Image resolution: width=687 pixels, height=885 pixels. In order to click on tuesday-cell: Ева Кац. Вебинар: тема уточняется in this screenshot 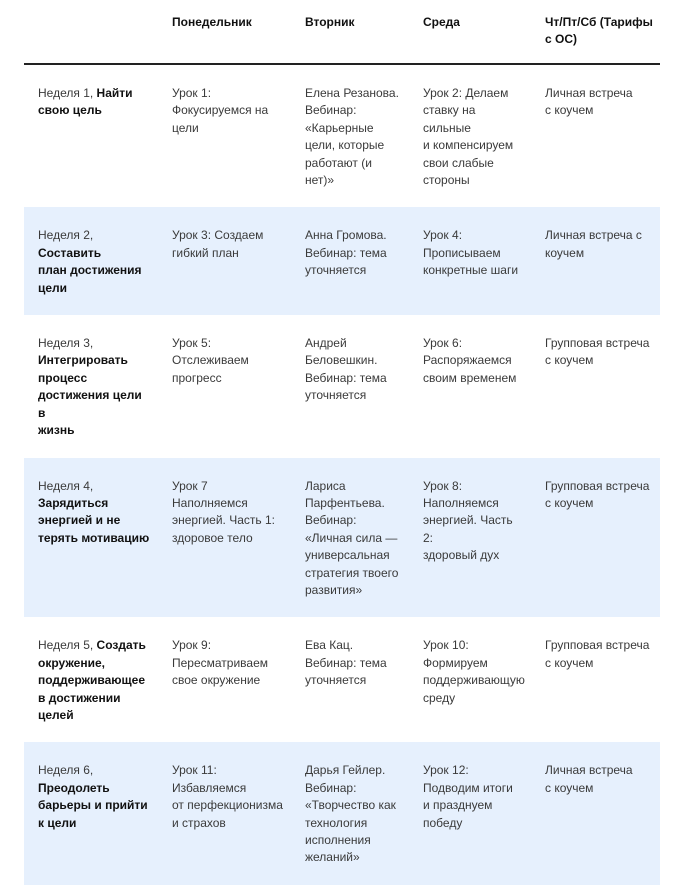, I will do `click(346, 663)`.